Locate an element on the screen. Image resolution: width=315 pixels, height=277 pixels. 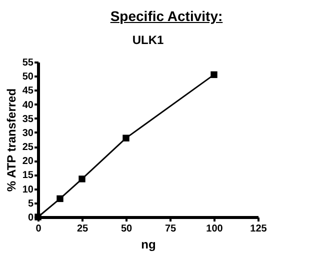
x-tick-label: 50 is located at coordinates (126, 229).